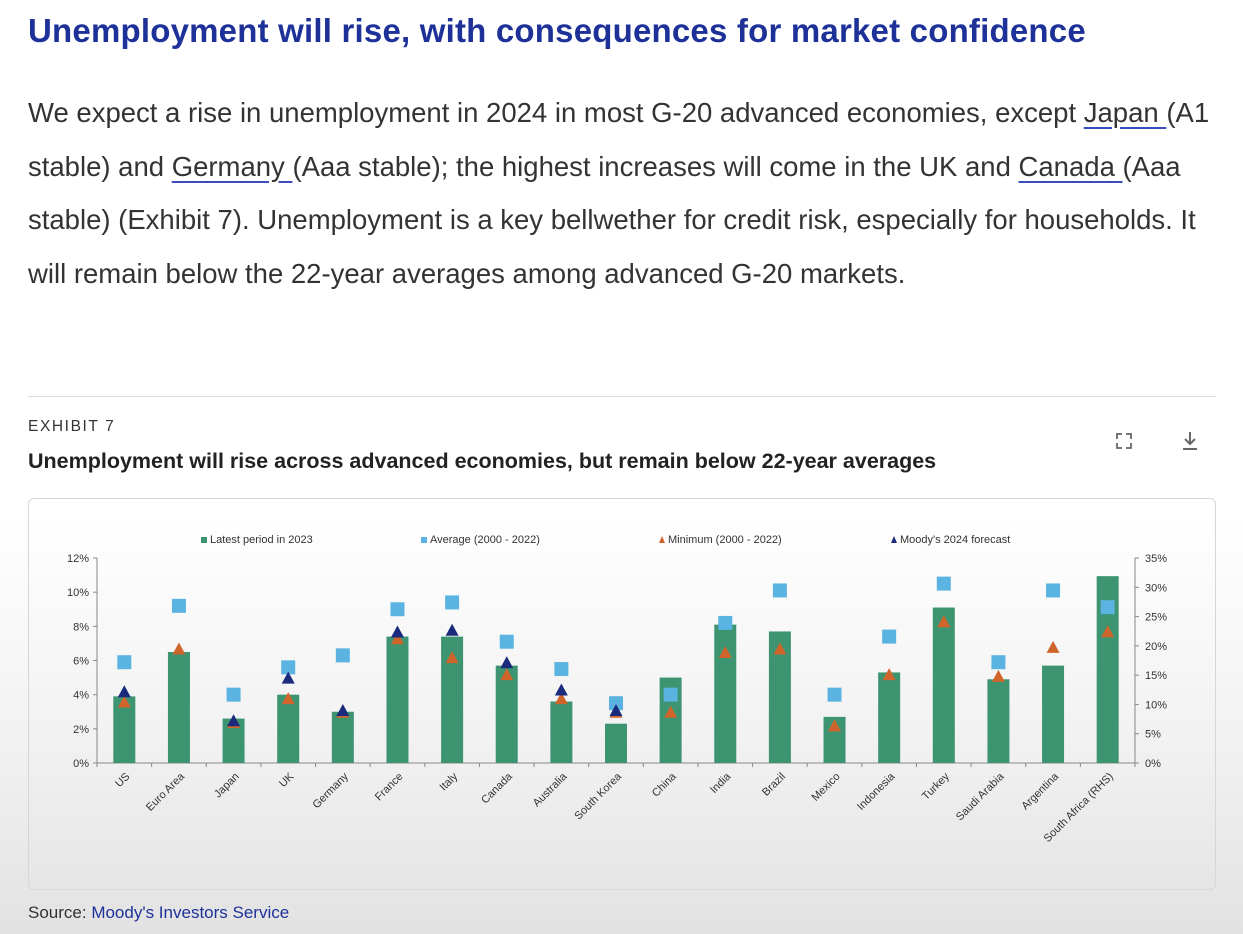  I want to click on x-category-label: Indonesia, so click(876, 791).